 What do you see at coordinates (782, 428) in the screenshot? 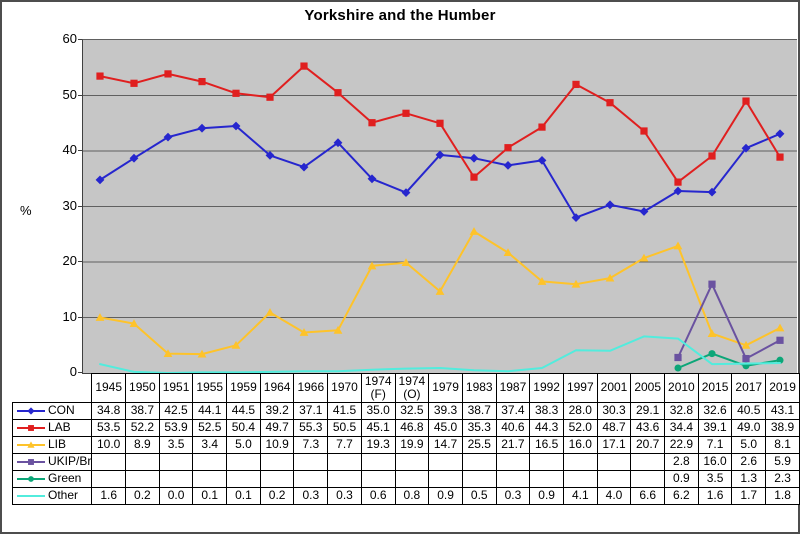
I see `value-cell: 38.9` at bounding box center [782, 428].